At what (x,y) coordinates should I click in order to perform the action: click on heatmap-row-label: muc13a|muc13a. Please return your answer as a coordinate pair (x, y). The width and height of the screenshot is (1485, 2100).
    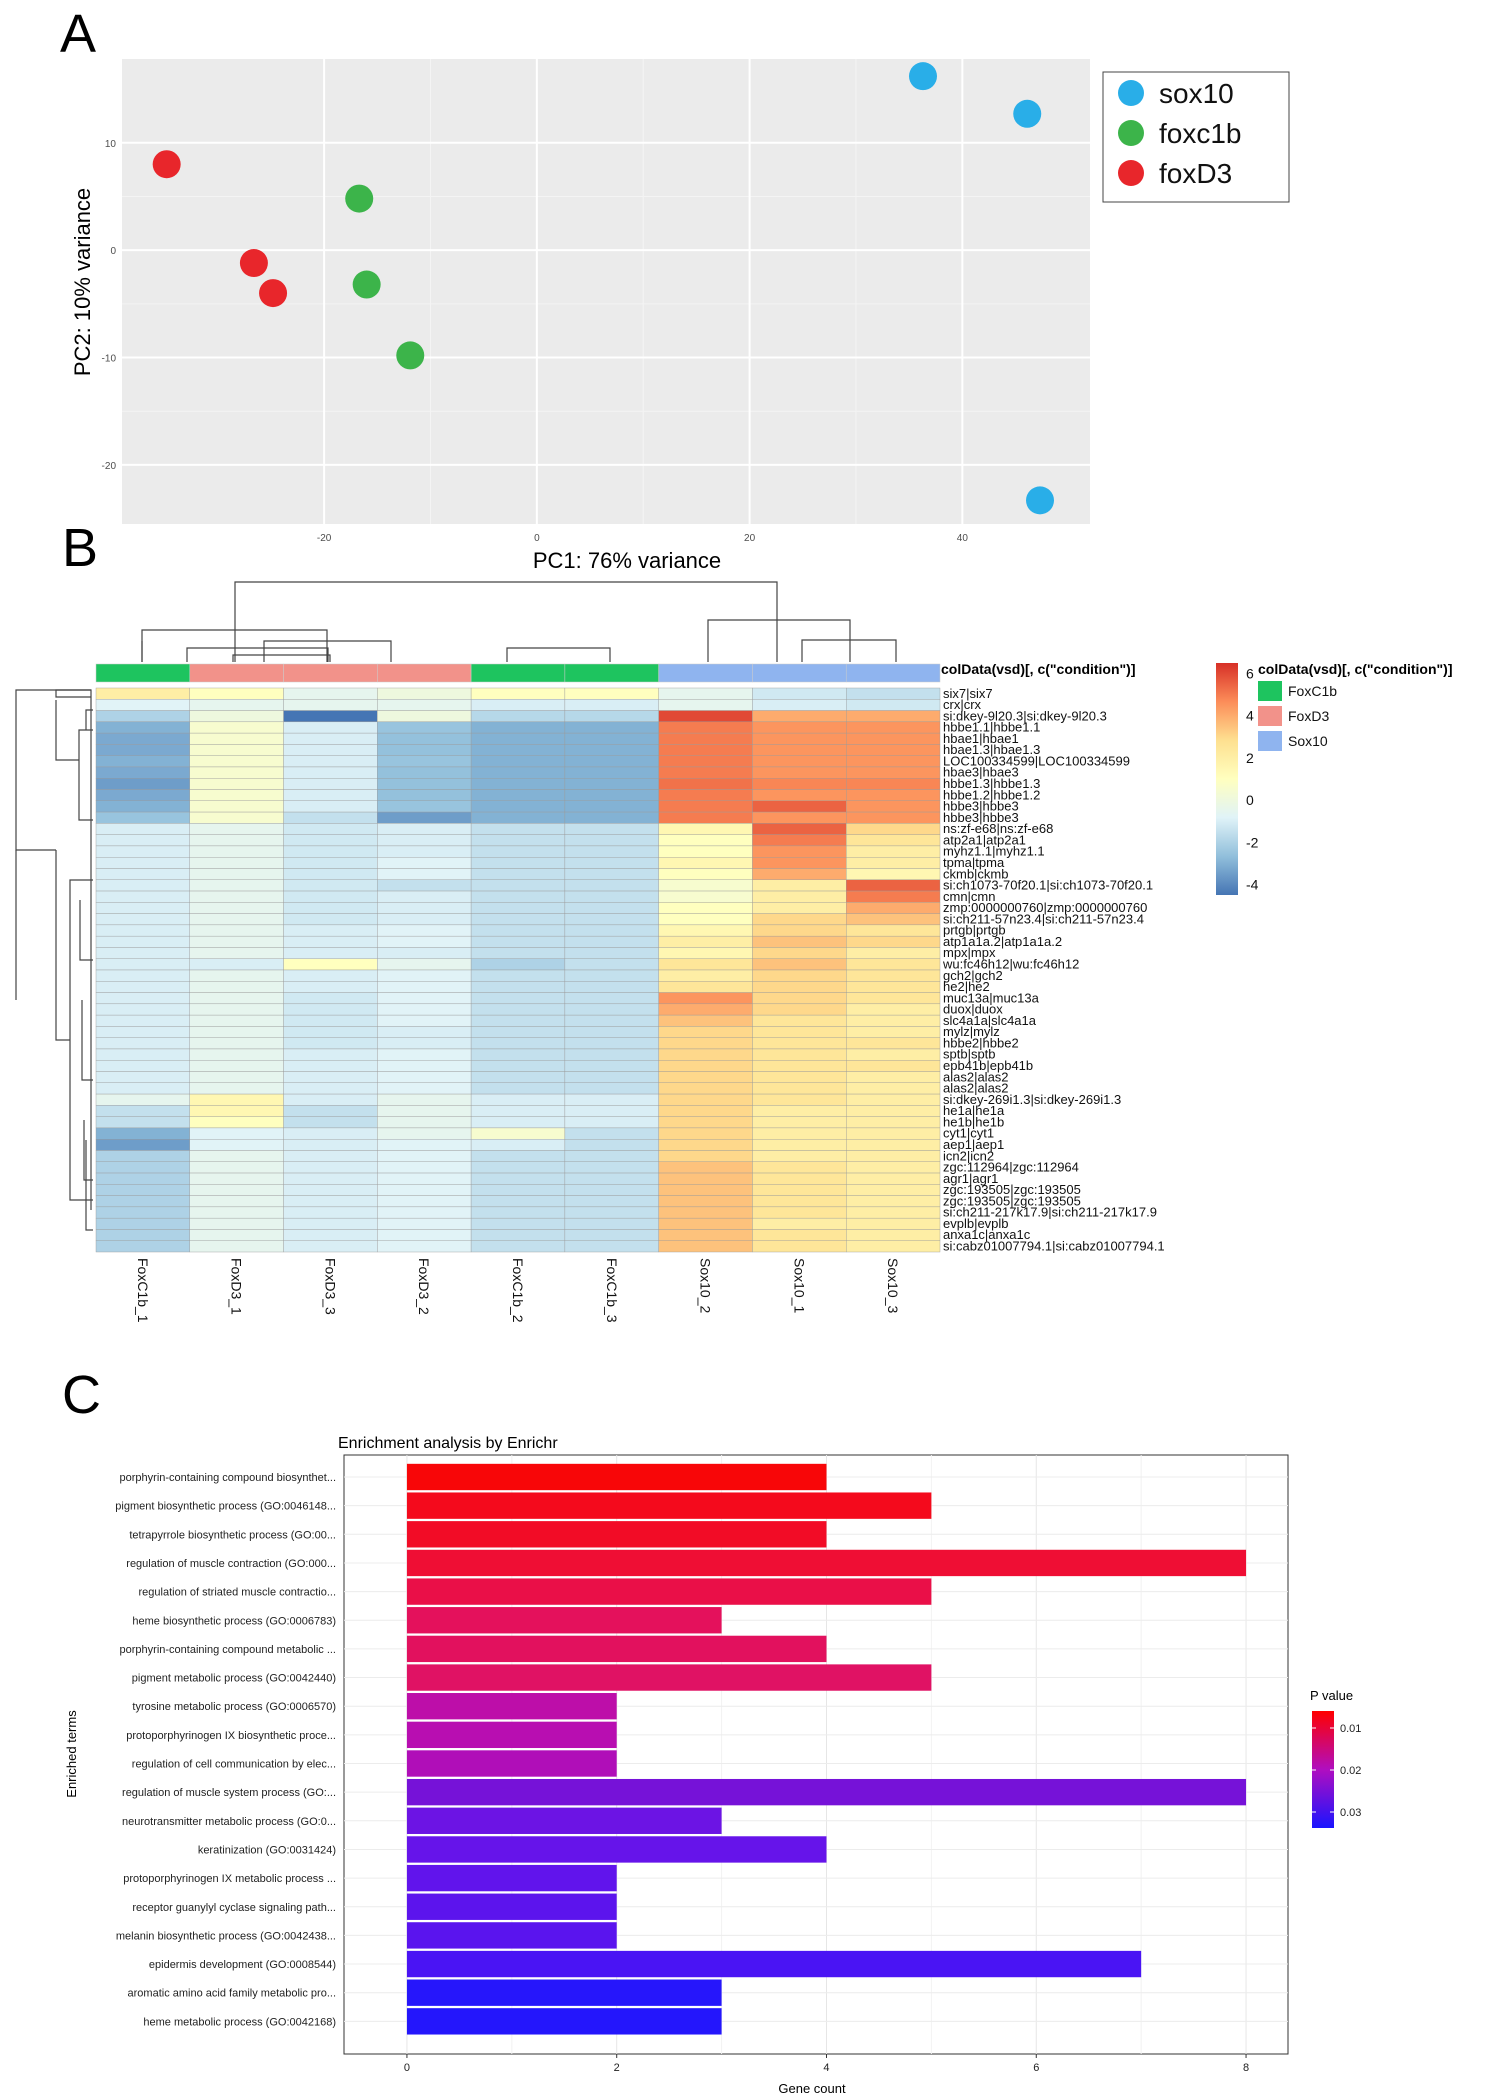
    Looking at the image, I should click on (991, 997).